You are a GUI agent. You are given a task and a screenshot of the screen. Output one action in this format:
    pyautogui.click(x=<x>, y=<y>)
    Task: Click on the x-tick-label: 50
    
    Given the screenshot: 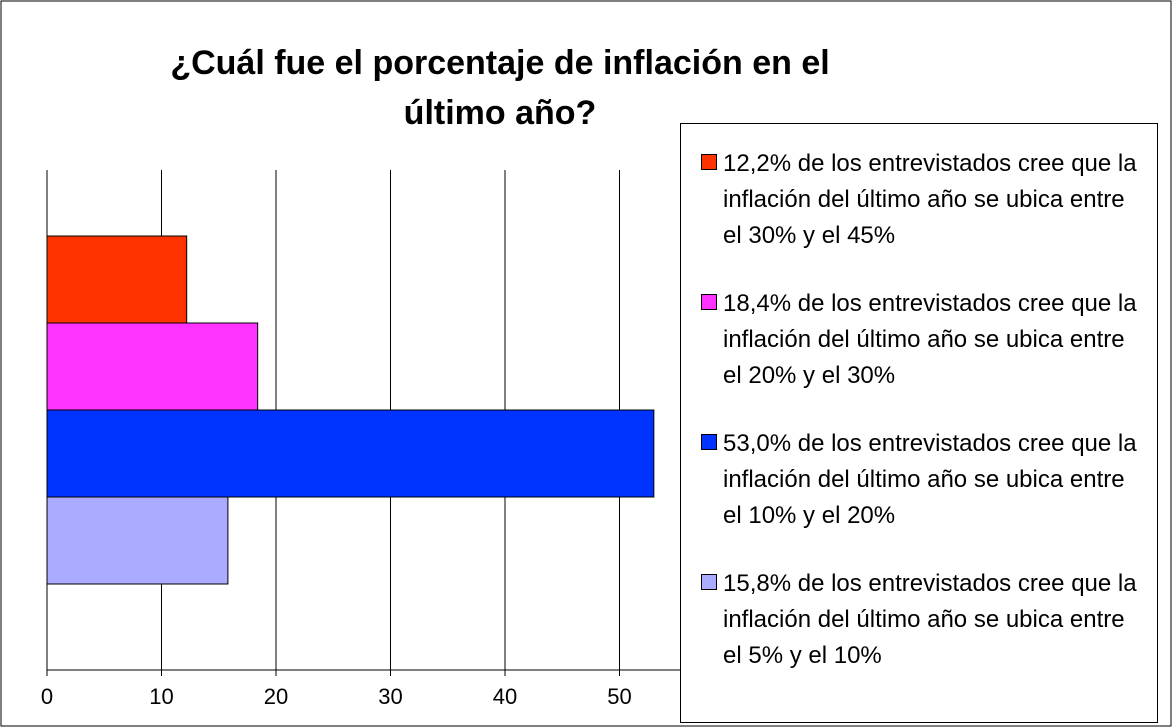 What is the action you would take?
    pyautogui.click(x=619, y=696)
    